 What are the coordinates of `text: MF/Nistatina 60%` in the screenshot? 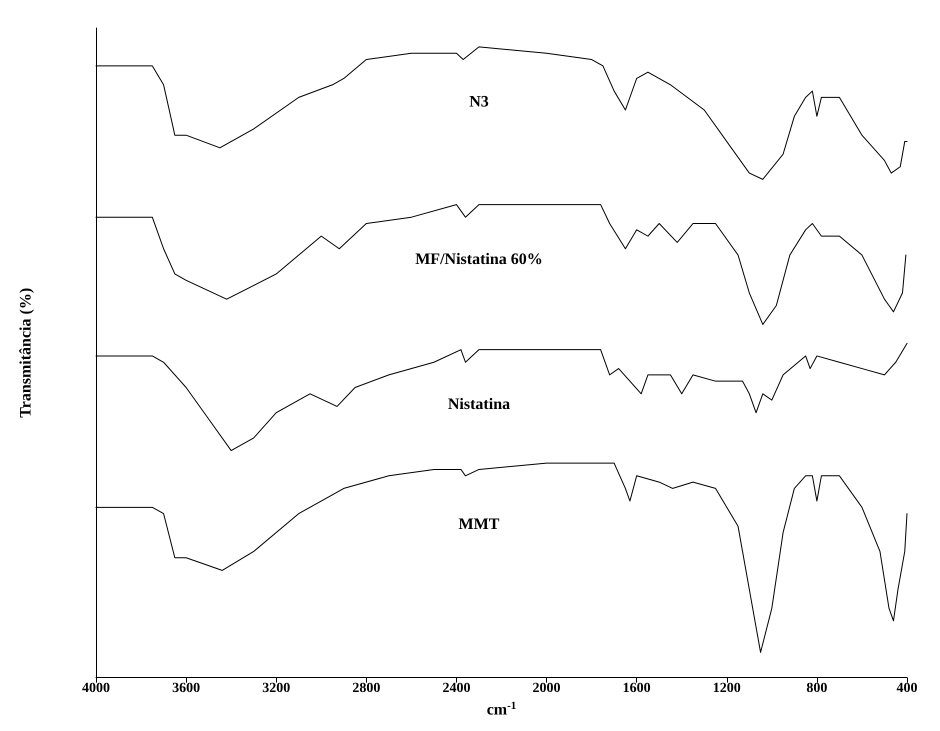 It's located at (479, 259).